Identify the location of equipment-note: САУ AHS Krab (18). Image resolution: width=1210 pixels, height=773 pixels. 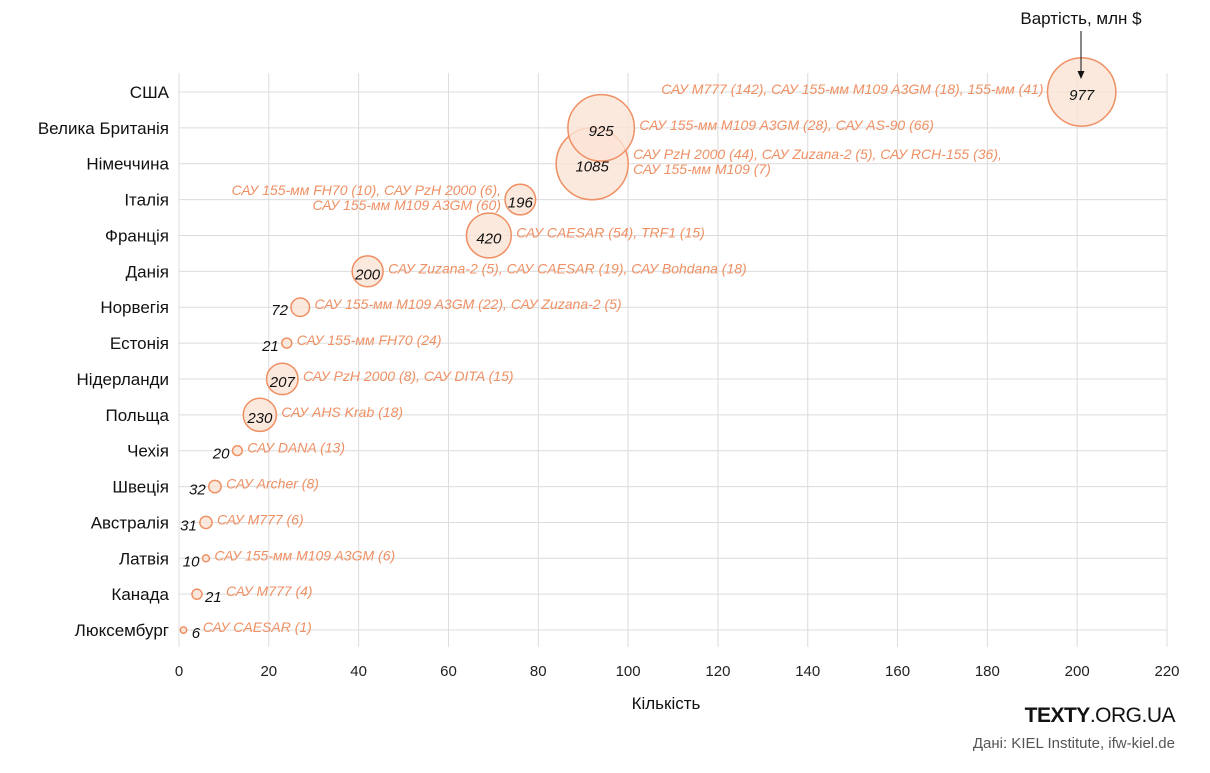
(342, 412).